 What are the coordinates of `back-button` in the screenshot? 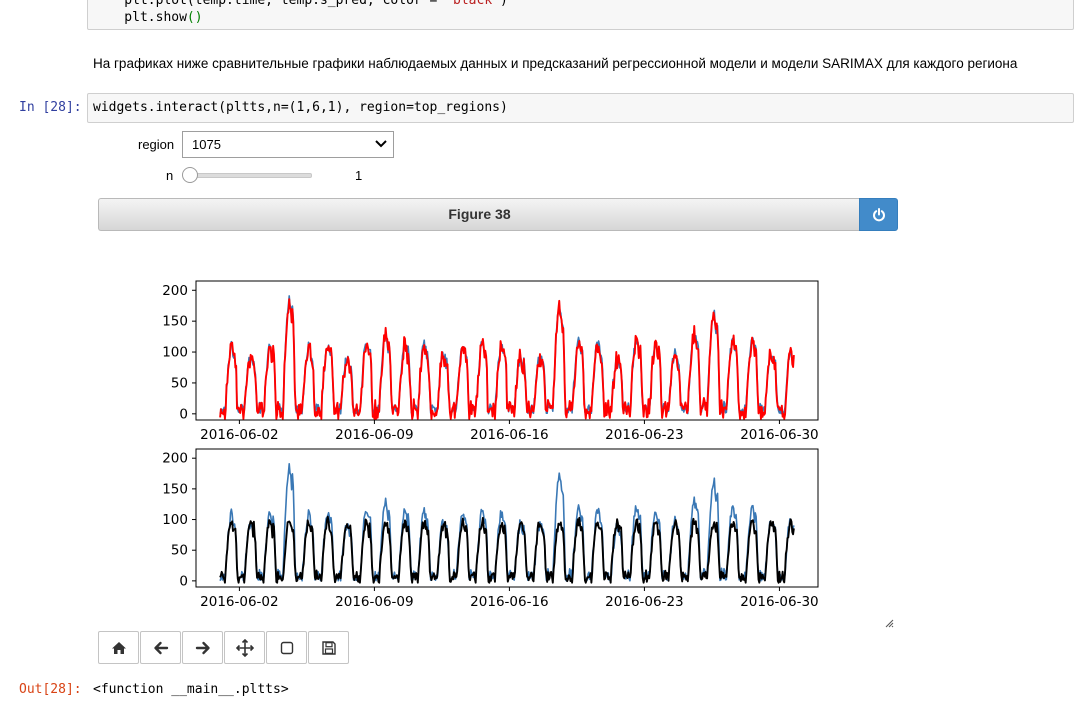 It's located at (160, 647).